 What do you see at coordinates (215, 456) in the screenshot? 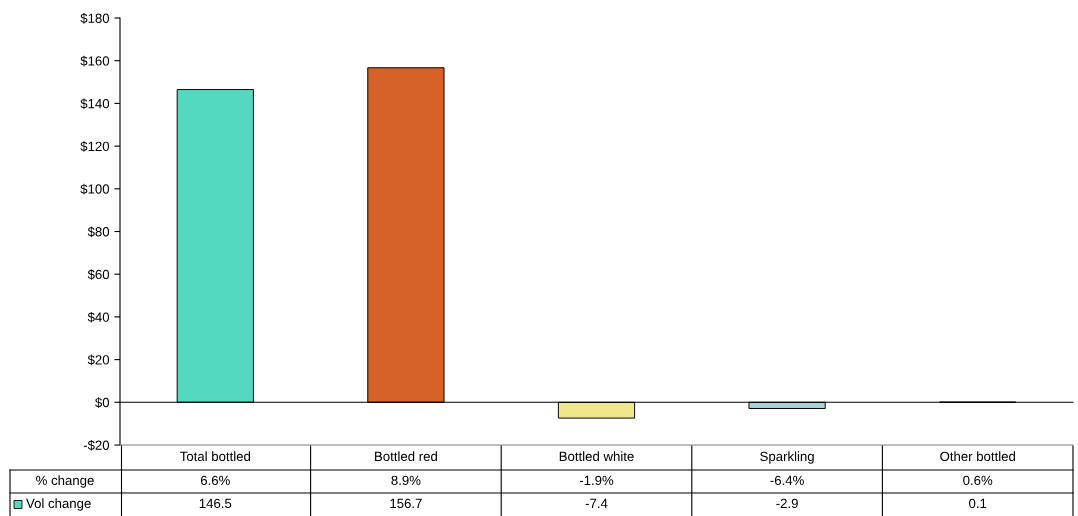
I see `x-tick-label: Total bottled` at bounding box center [215, 456].